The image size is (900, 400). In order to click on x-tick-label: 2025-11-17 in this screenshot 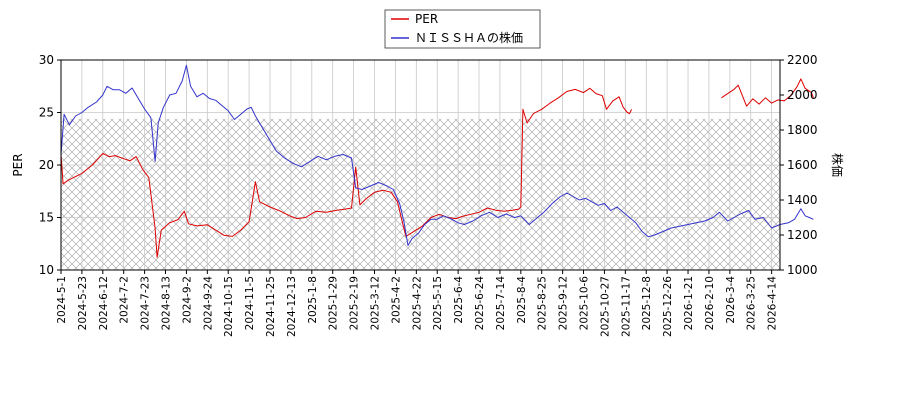, I will do `click(626, 306)`.